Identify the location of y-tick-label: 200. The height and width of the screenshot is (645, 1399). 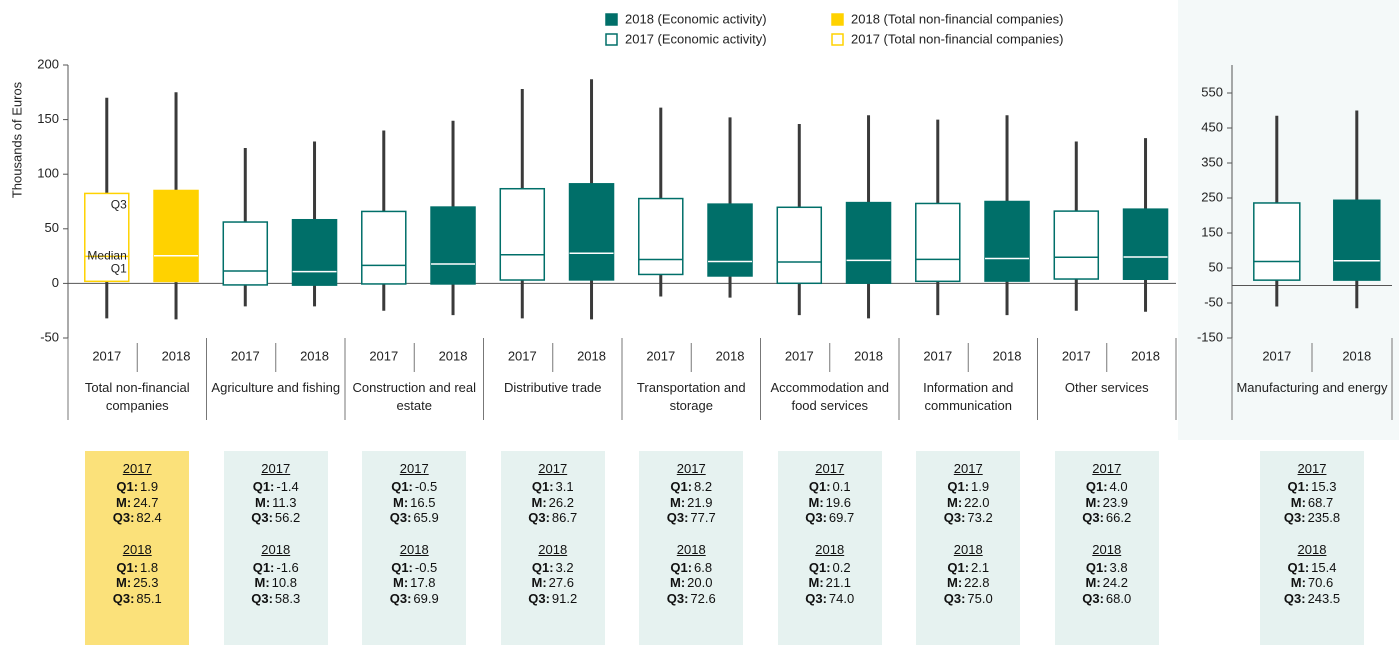
(48, 63).